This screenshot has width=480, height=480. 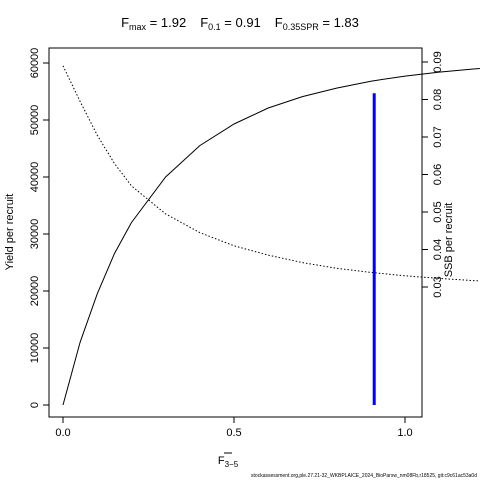 What do you see at coordinates (62, 433) in the screenshot?
I see `x-tick-label: 0.0` at bounding box center [62, 433].